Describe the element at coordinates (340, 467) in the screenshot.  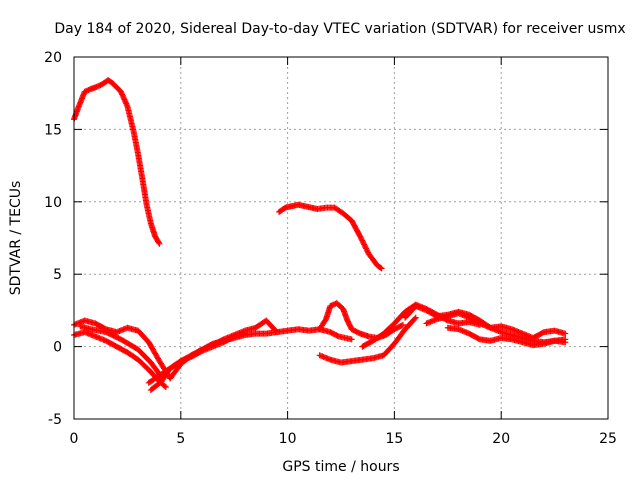
I see `x-axis-label: GPS time / hours` at that location.